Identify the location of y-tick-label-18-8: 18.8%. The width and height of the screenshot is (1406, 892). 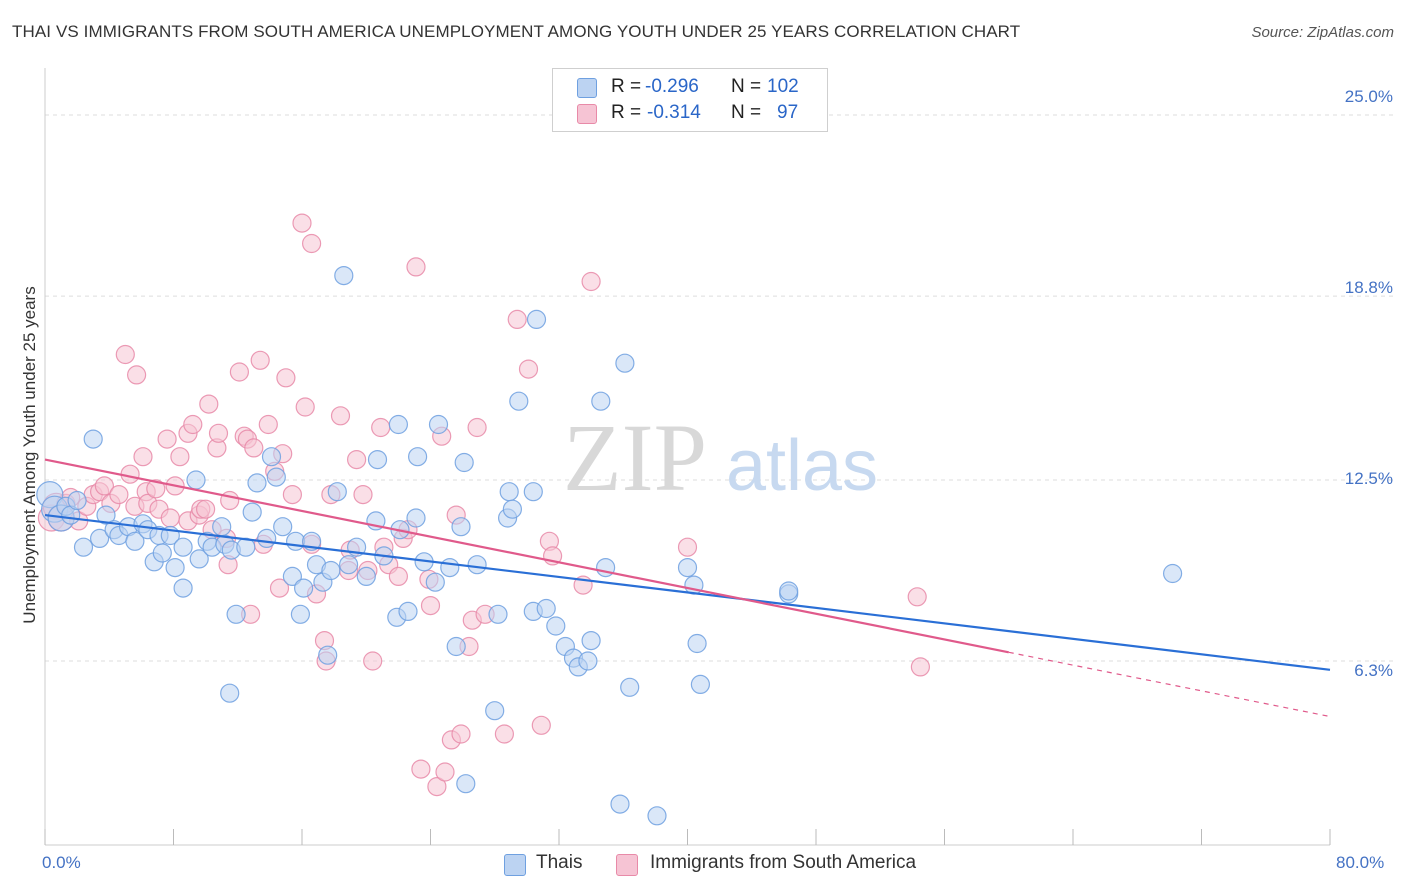
(1368, 287).